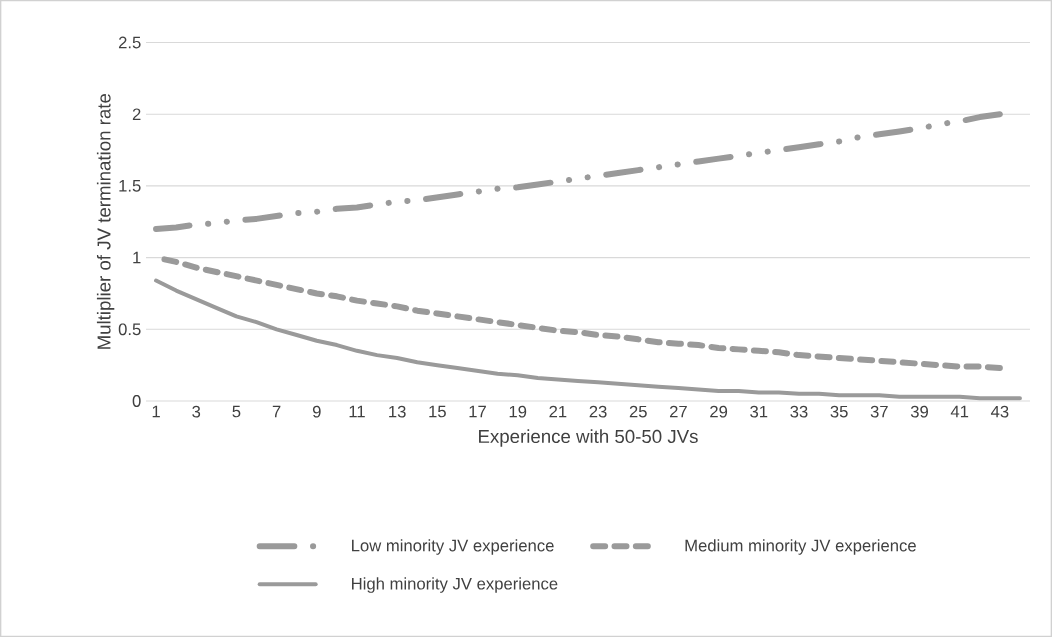 The width and height of the screenshot is (1052, 637). I want to click on x-tick-label: 5, so click(236, 411).